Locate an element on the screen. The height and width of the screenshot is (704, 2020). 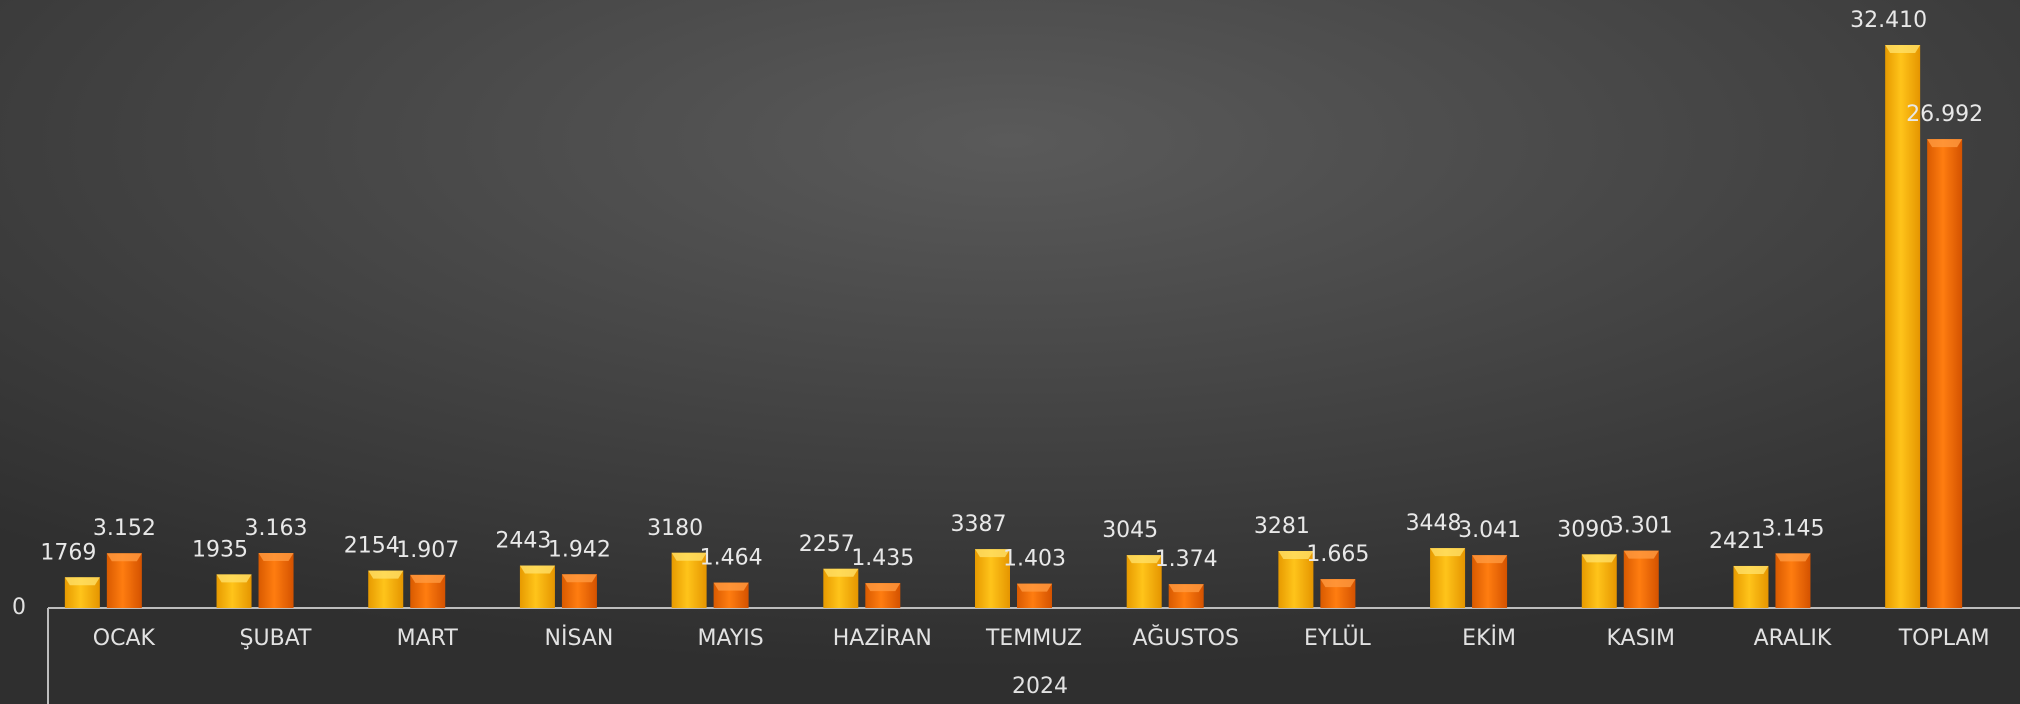
x-tick-label: NİSAN is located at coordinates (579, 638).